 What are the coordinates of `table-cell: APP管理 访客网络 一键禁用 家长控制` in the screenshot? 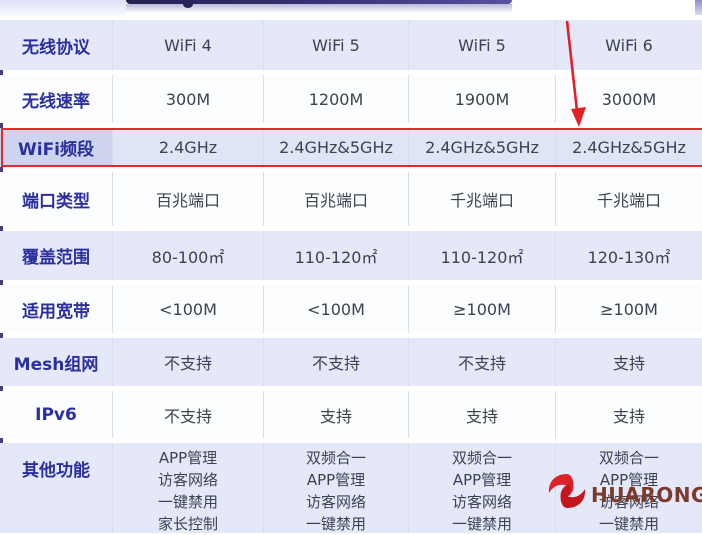 It's located at (187, 488).